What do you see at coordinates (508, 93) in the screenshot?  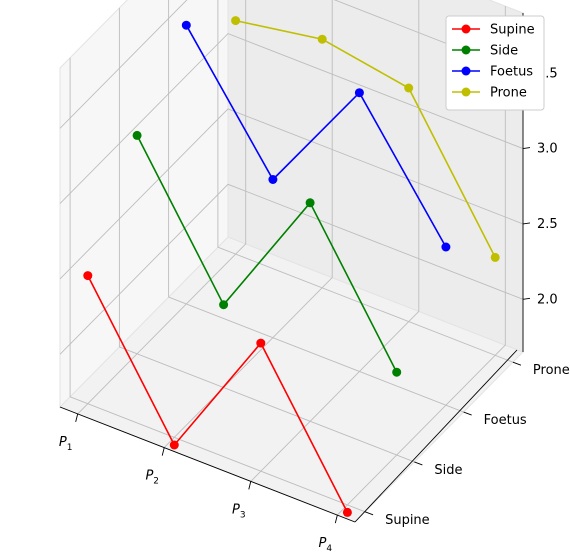 I see `legend-label: Prone` at bounding box center [508, 93].